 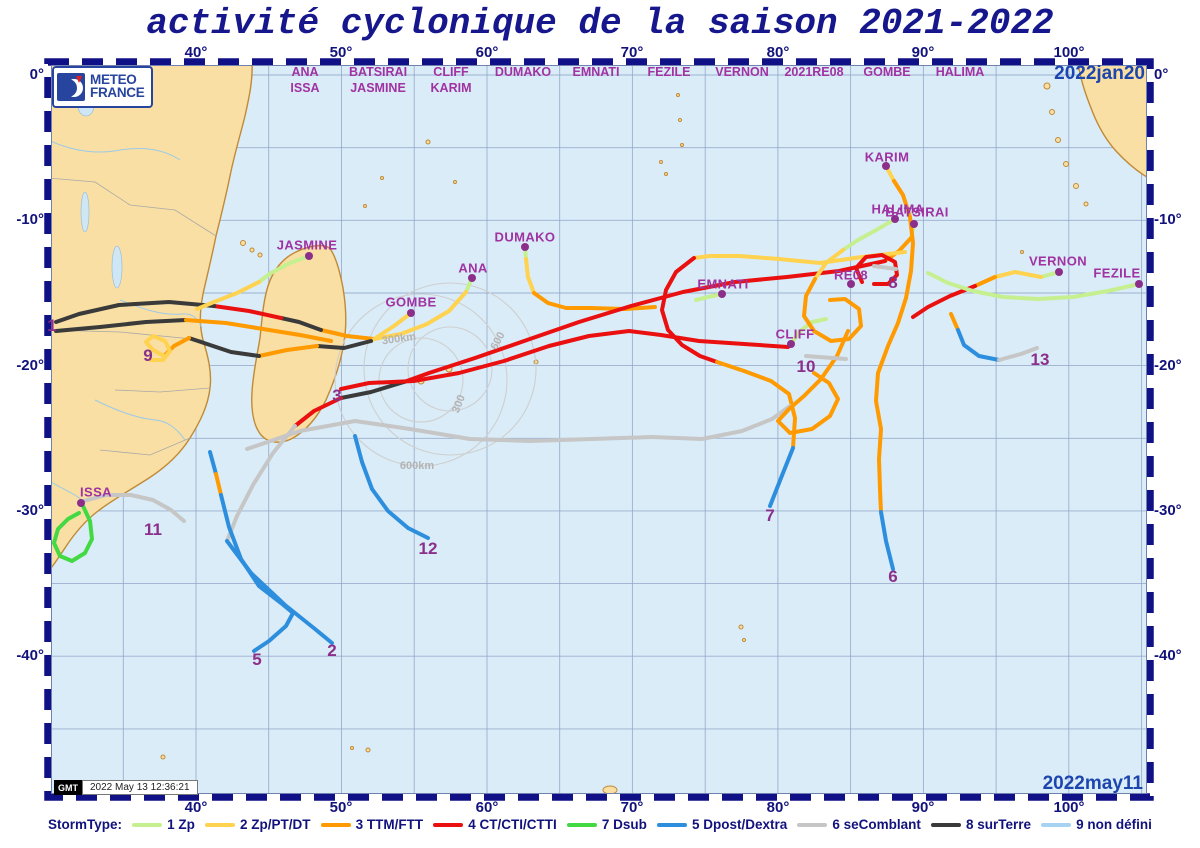 I want to click on legend-item-dpost: 5 Dpost/Dextra, so click(x=722, y=824).